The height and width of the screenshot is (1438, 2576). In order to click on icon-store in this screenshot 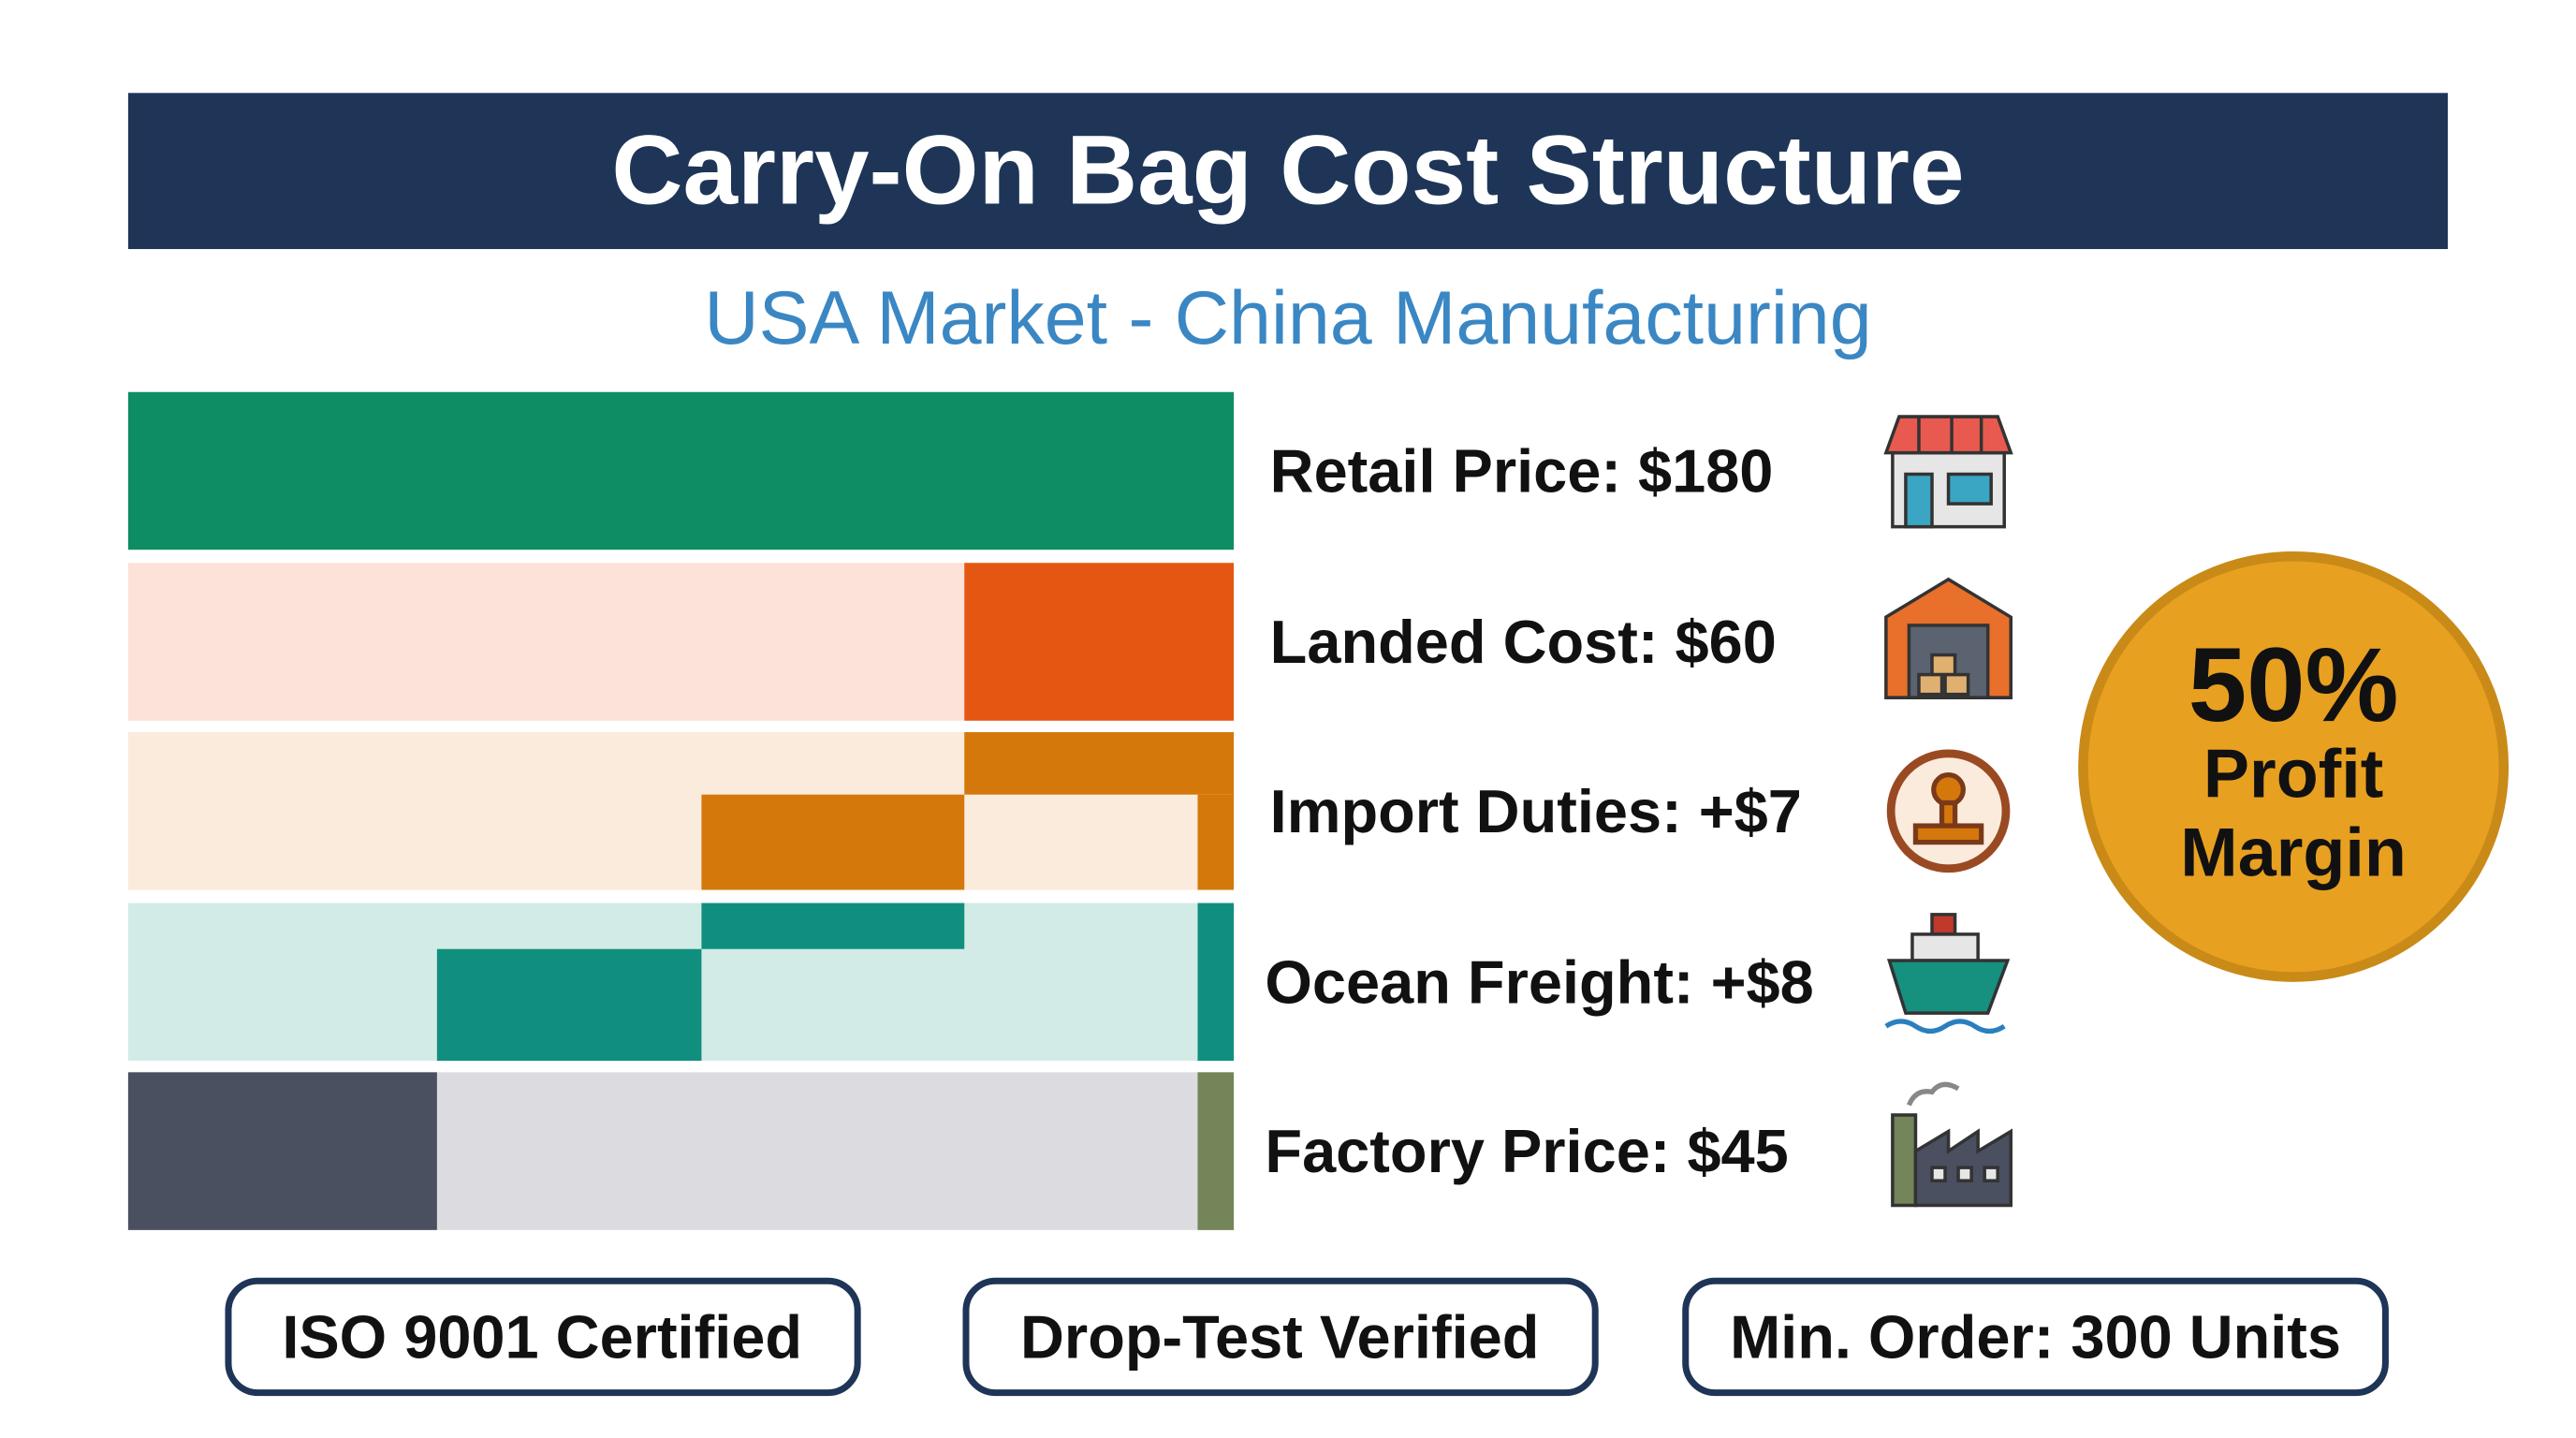, I will do `click(1948, 472)`.